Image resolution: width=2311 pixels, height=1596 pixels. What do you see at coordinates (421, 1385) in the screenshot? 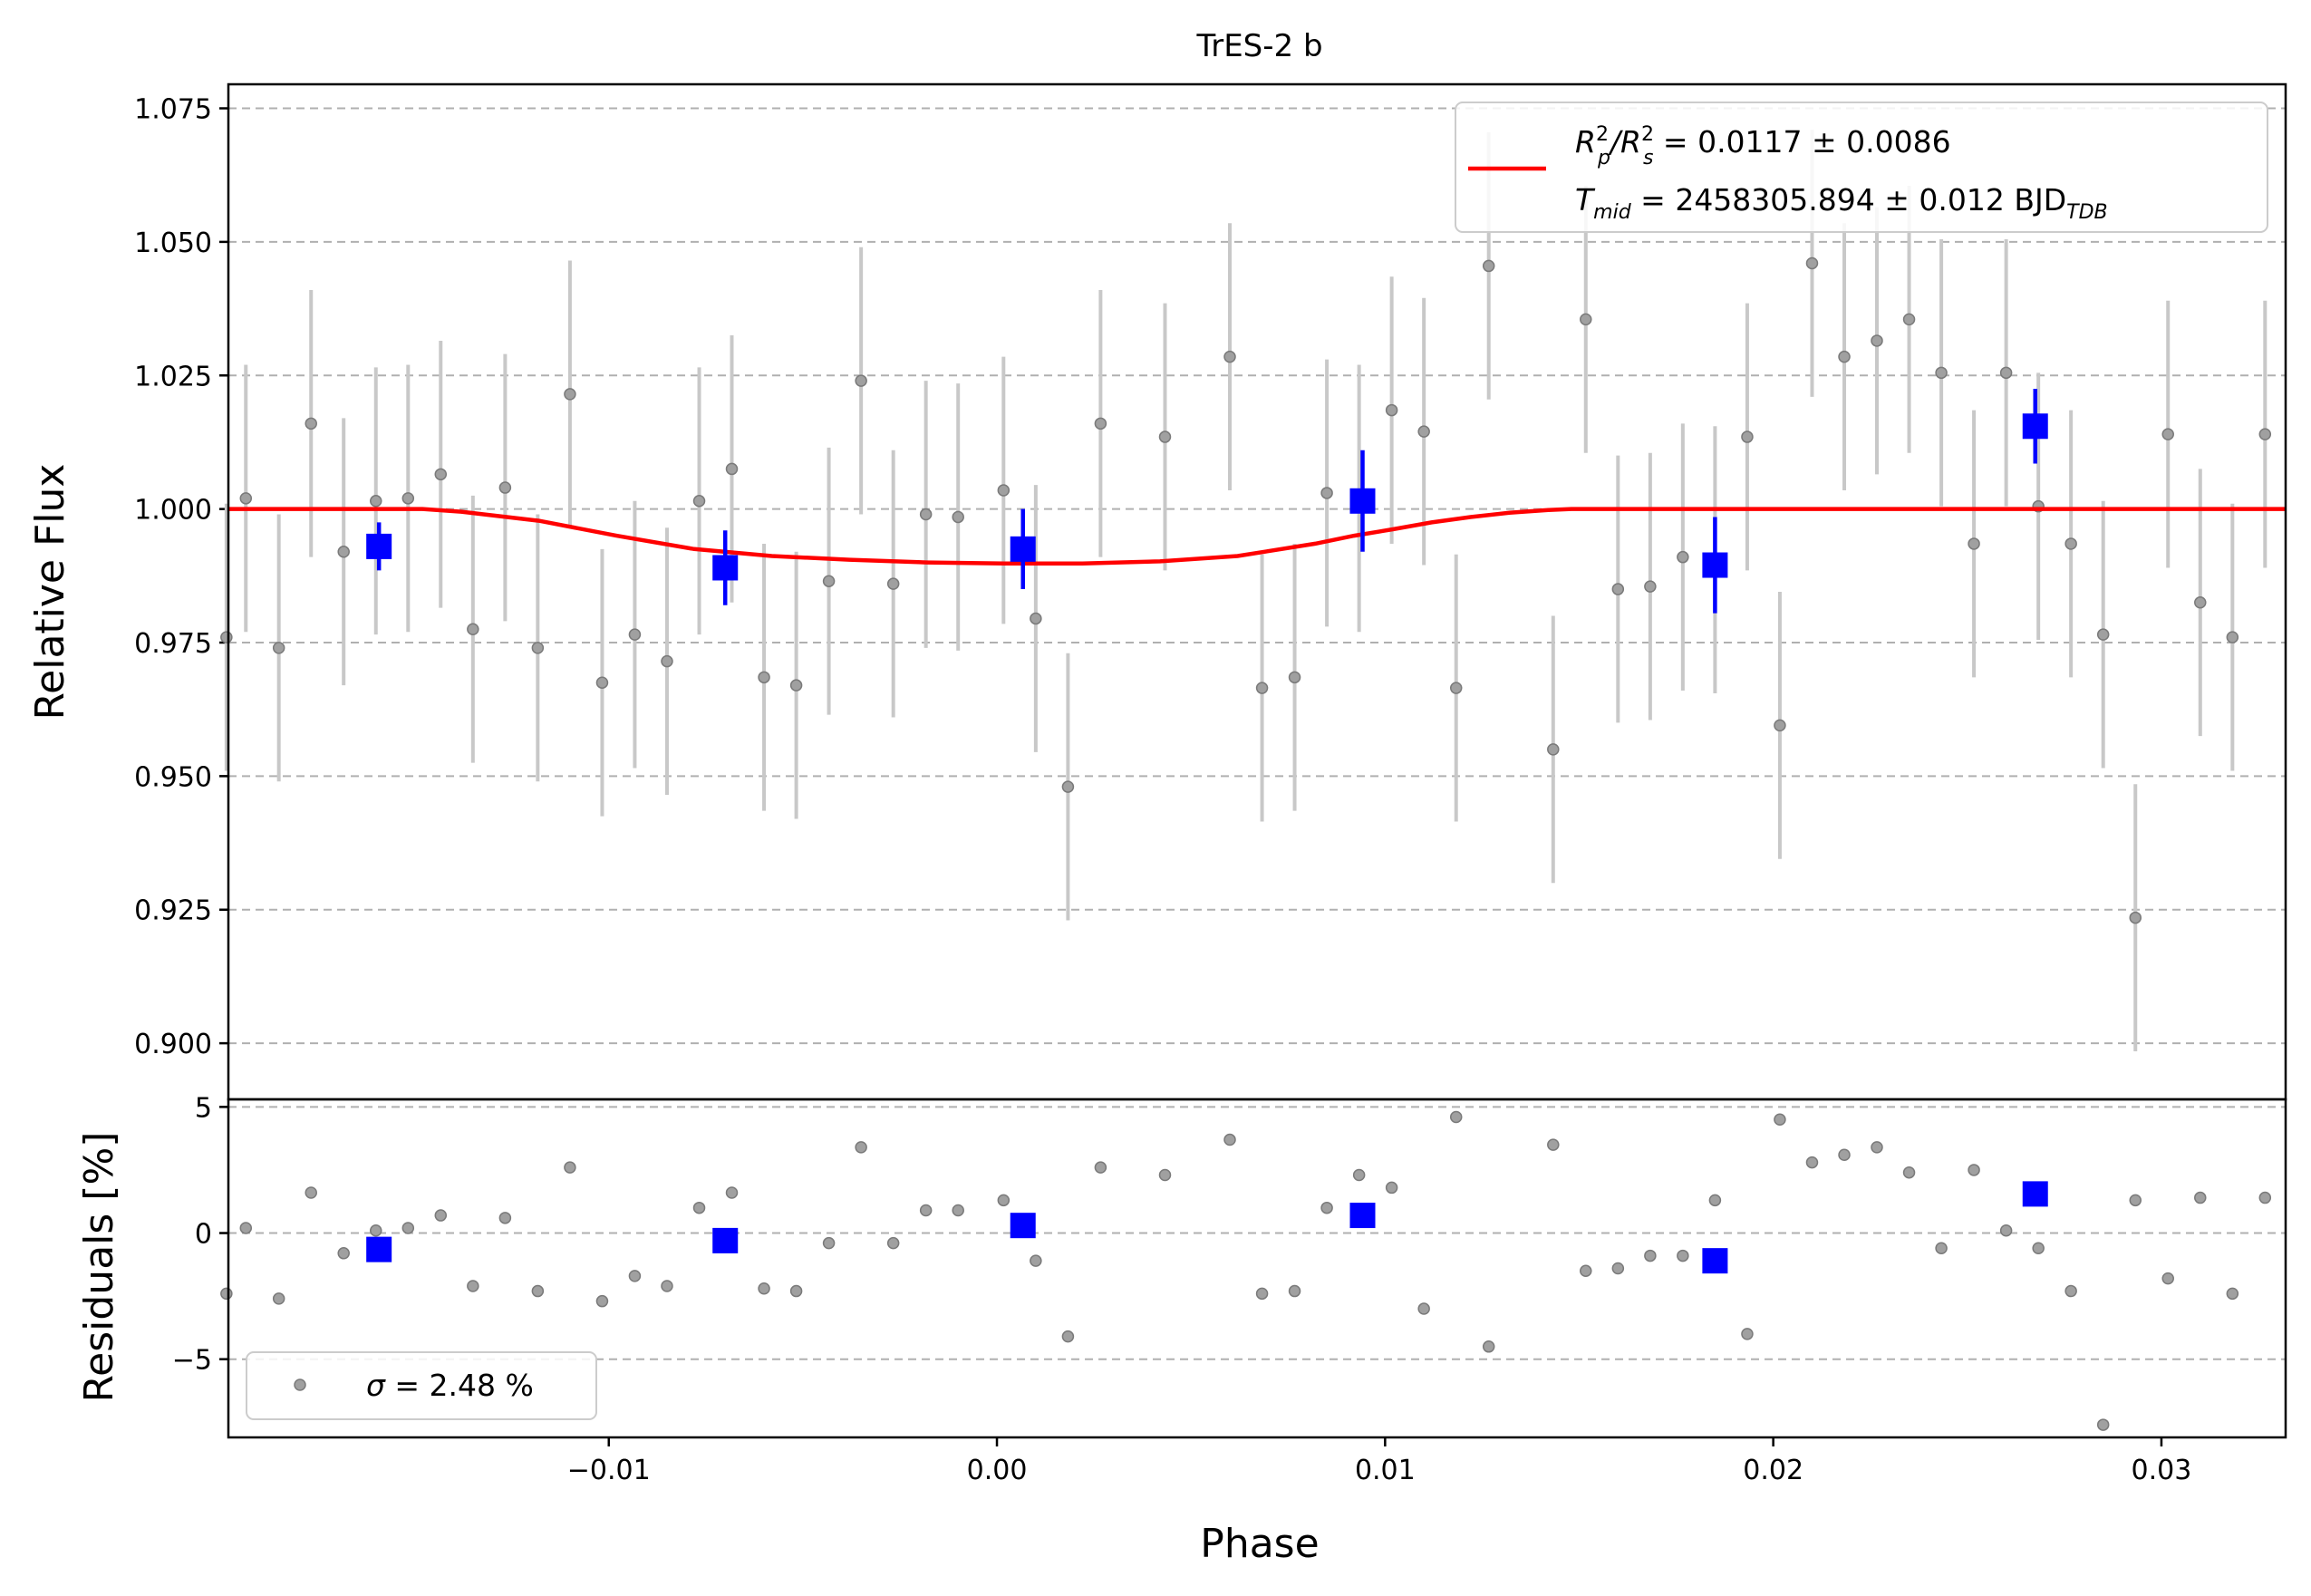
I see `bottom-legend-box` at bounding box center [421, 1385].